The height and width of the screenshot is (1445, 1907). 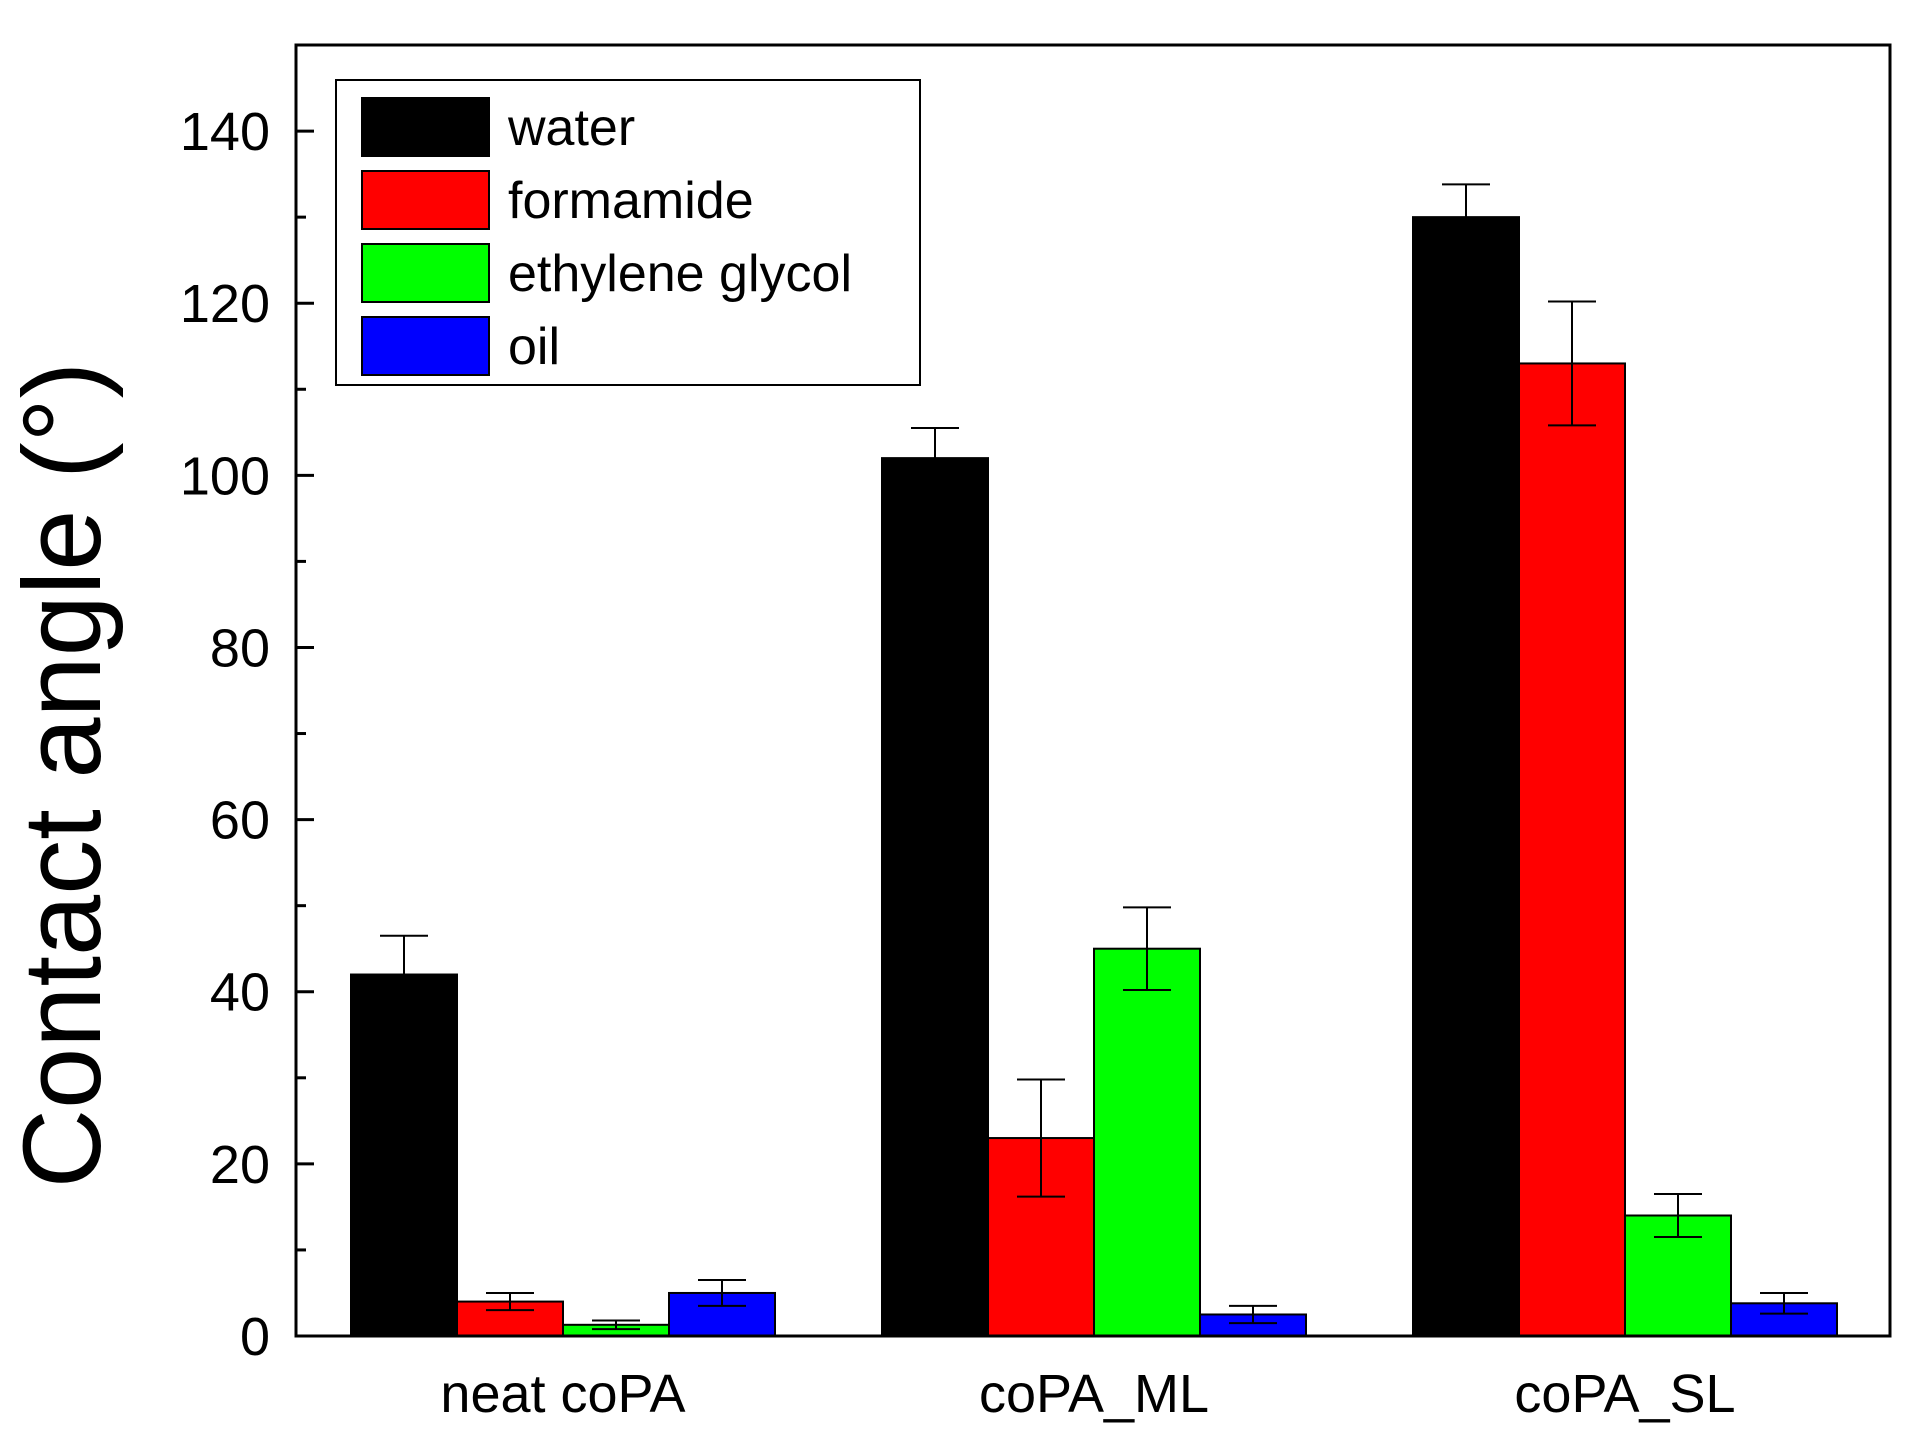 I want to click on y-axis-ticks, so click(x=305, y=690).